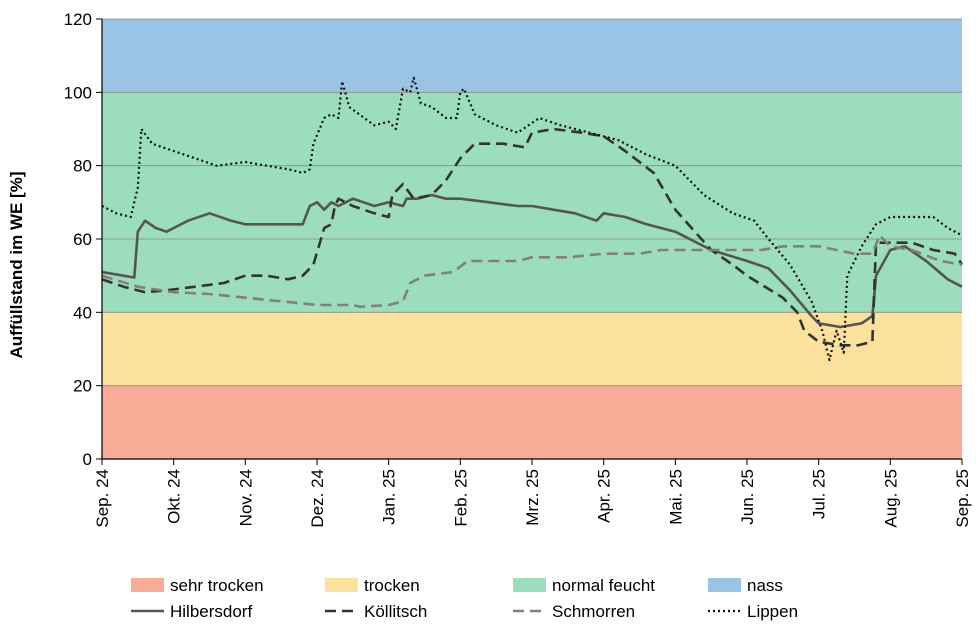  Describe the element at coordinates (211, 611) in the screenshot. I see `legend-label-hilbersdorf: Hilbersdorf` at that location.